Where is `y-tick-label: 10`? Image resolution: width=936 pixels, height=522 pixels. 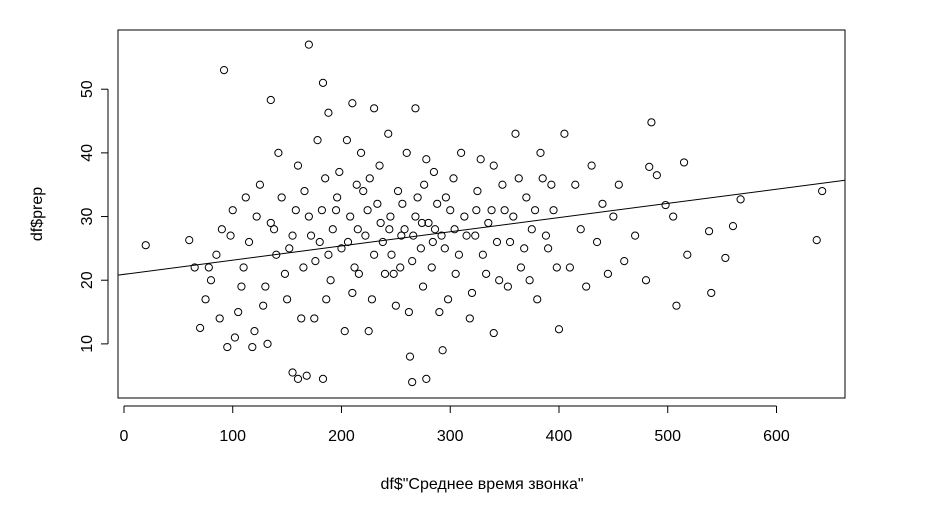
y-tick-label: 10 is located at coordinates (87, 344).